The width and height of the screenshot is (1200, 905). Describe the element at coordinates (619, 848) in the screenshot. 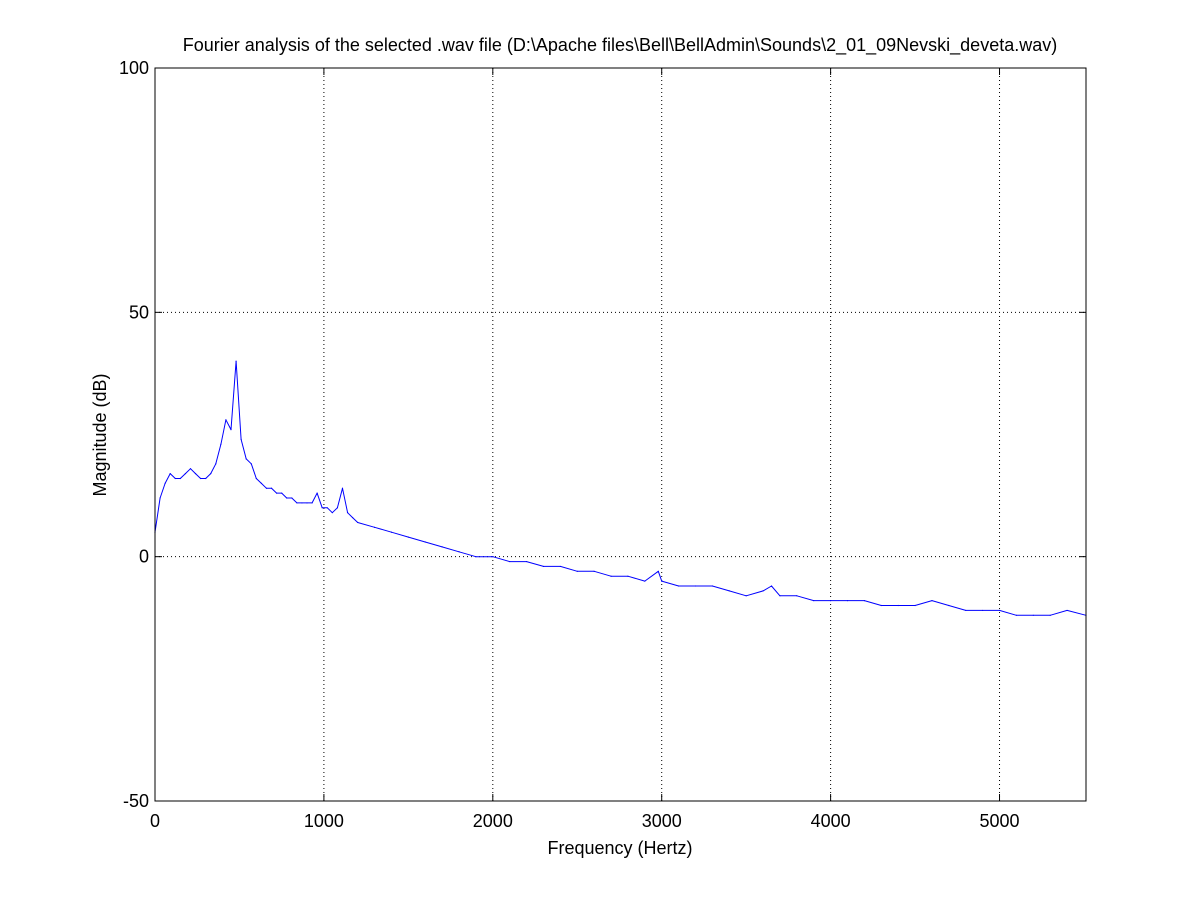

I see `x-axis-label: Frequency (Hertz)` at that location.